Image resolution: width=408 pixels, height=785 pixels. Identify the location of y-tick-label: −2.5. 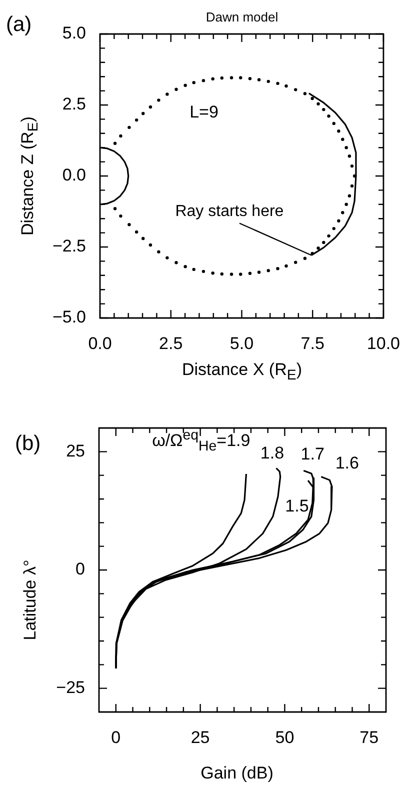
(69, 246).